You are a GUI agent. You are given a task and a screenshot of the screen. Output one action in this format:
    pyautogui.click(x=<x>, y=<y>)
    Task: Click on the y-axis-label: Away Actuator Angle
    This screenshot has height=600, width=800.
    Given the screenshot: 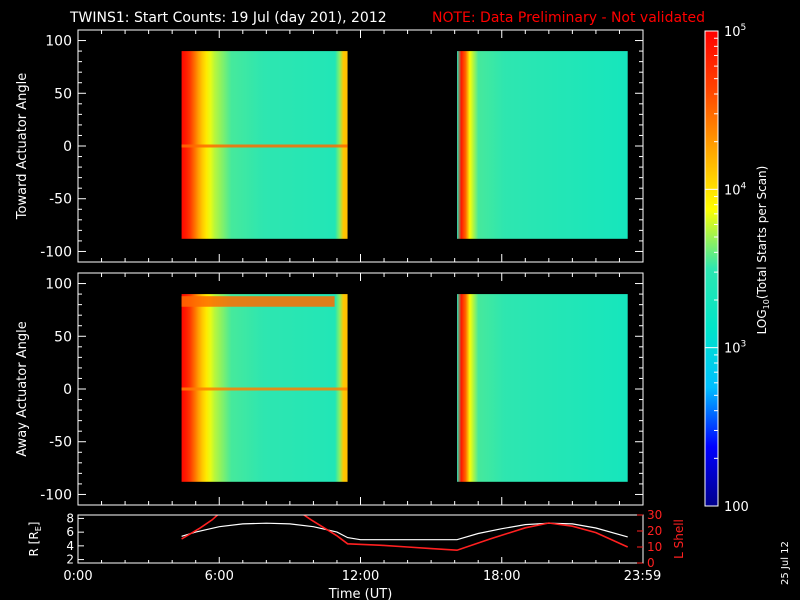 What is the action you would take?
    pyautogui.click(x=22, y=388)
    